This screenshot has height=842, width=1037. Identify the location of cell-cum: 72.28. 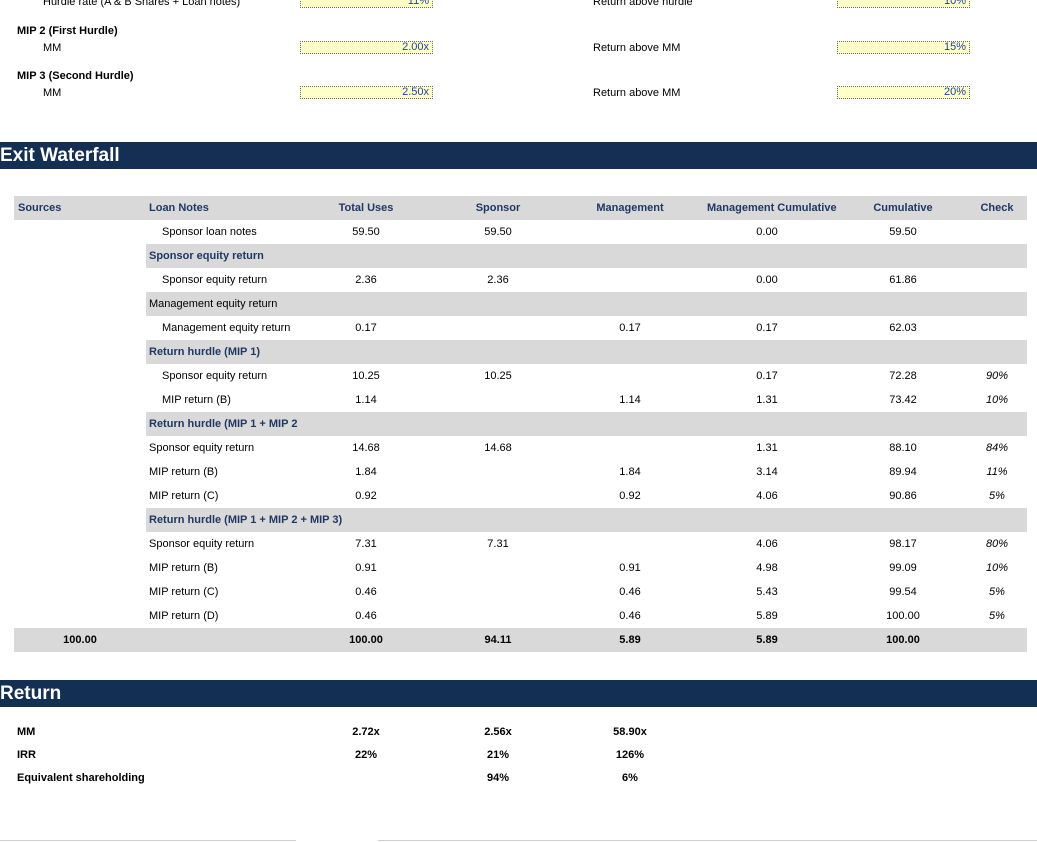
(903, 376).